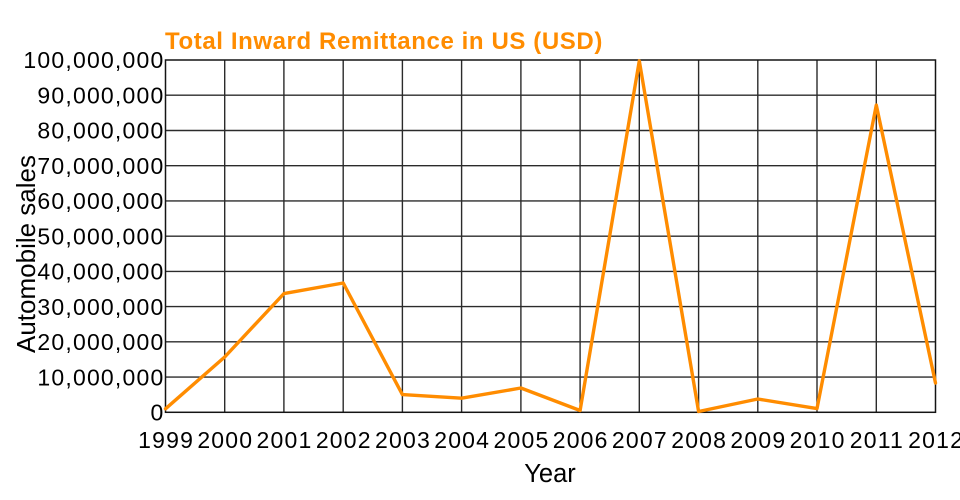 This screenshot has height=500, width=960. I want to click on svg-text: 80,000,000, so click(100, 131).